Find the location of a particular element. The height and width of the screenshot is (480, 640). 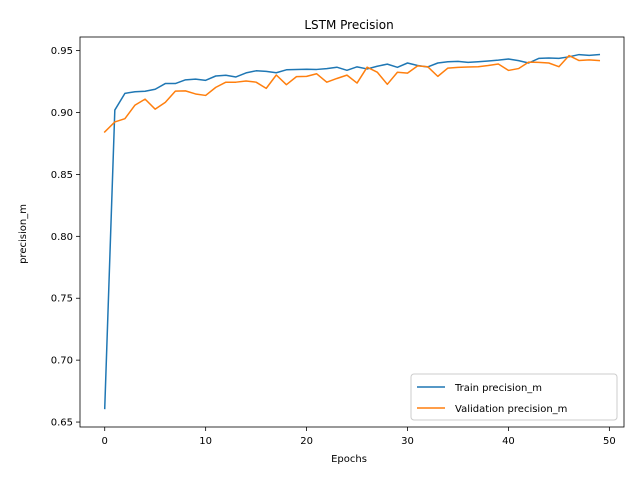

y-tick-label: 0.95 is located at coordinates (62, 51).